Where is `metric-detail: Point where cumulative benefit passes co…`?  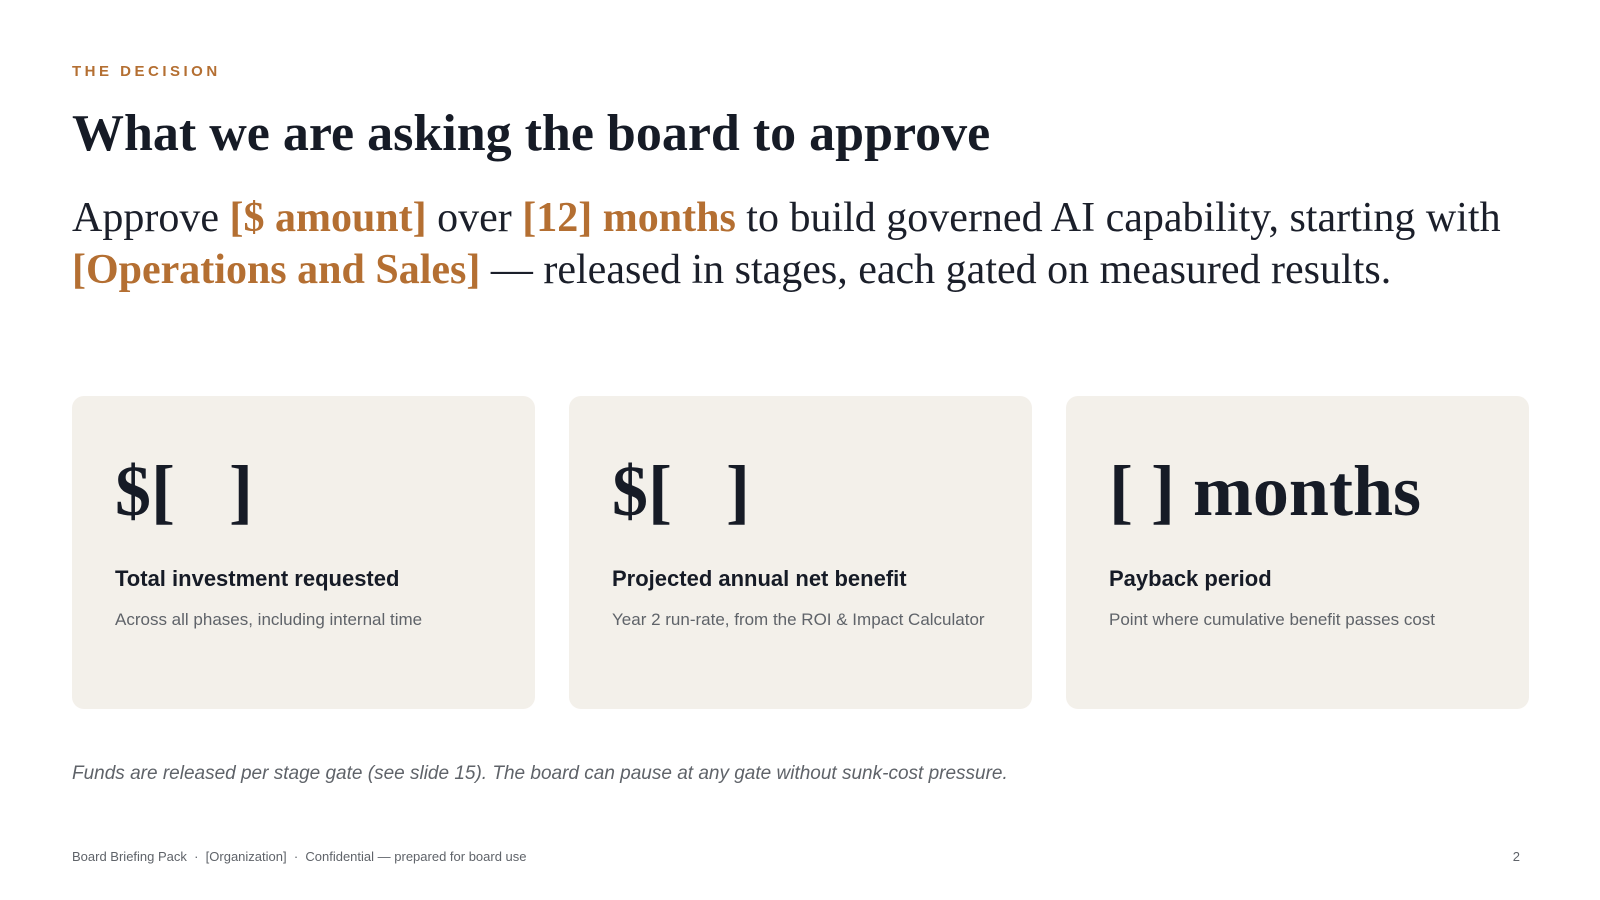
metric-detail: Point where cumulative benefit passes co… is located at coordinates (1272, 619).